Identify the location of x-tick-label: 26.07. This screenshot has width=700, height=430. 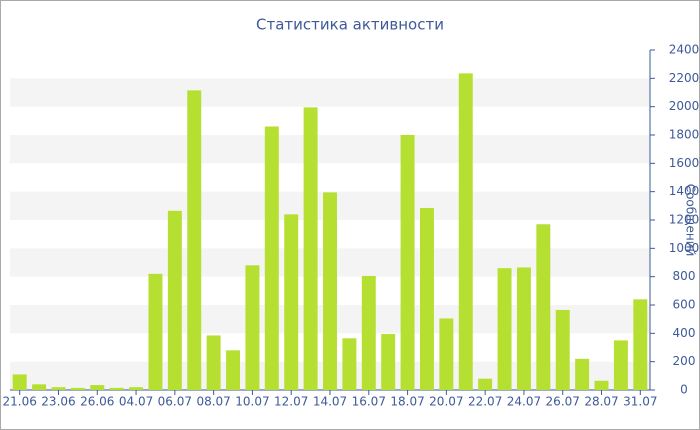
(563, 402).